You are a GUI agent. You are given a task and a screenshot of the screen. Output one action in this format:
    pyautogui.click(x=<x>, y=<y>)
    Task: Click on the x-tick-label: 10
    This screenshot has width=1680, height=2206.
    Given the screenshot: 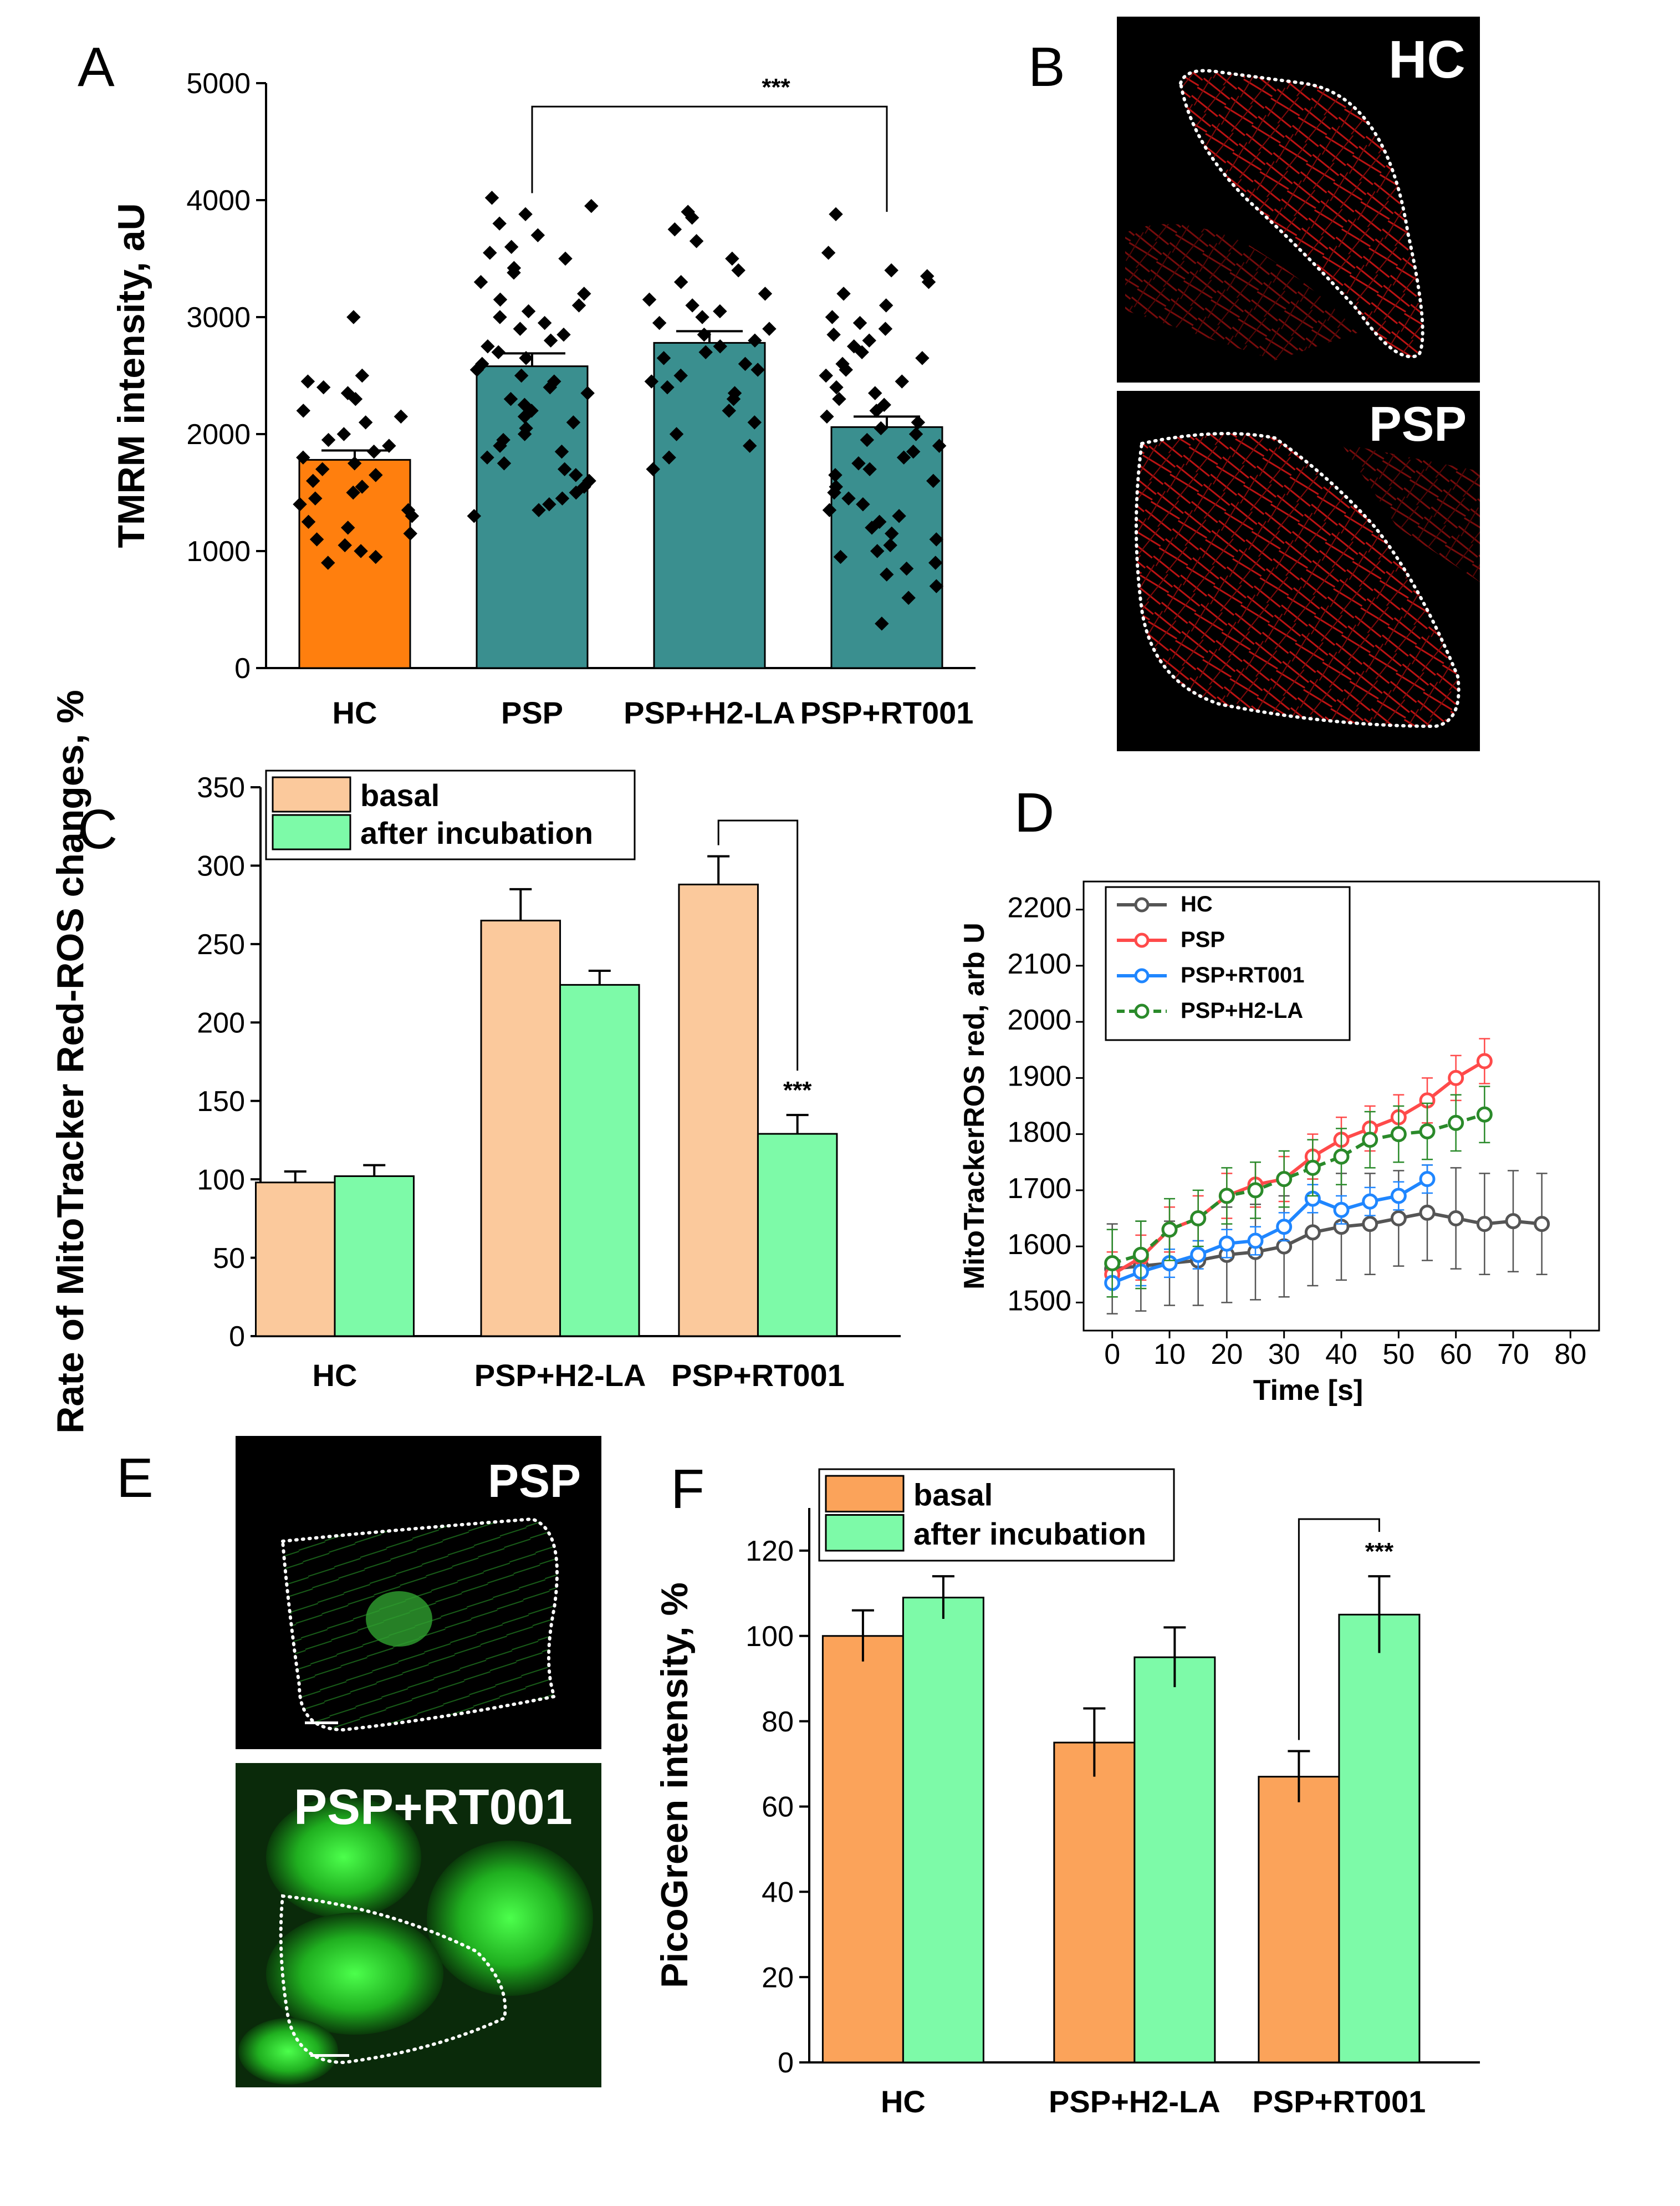 What is the action you would take?
    pyautogui.click(x=1169, y=1354)
    